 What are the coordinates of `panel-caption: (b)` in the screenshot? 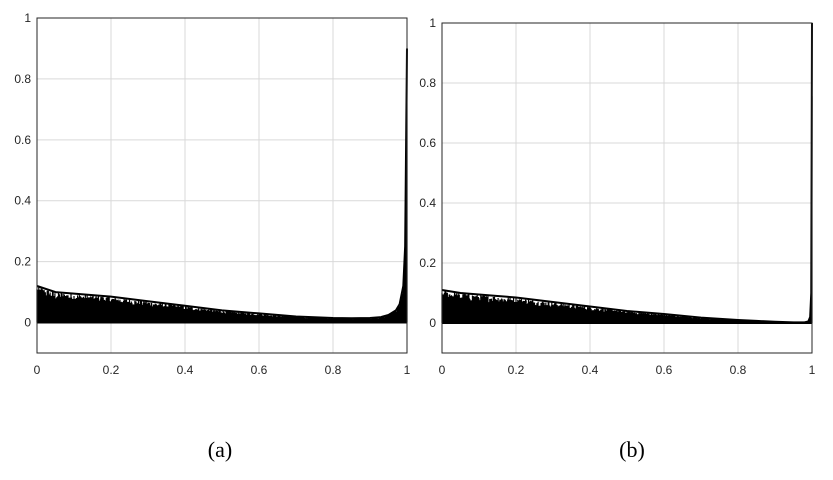 It's located at (632, 449).